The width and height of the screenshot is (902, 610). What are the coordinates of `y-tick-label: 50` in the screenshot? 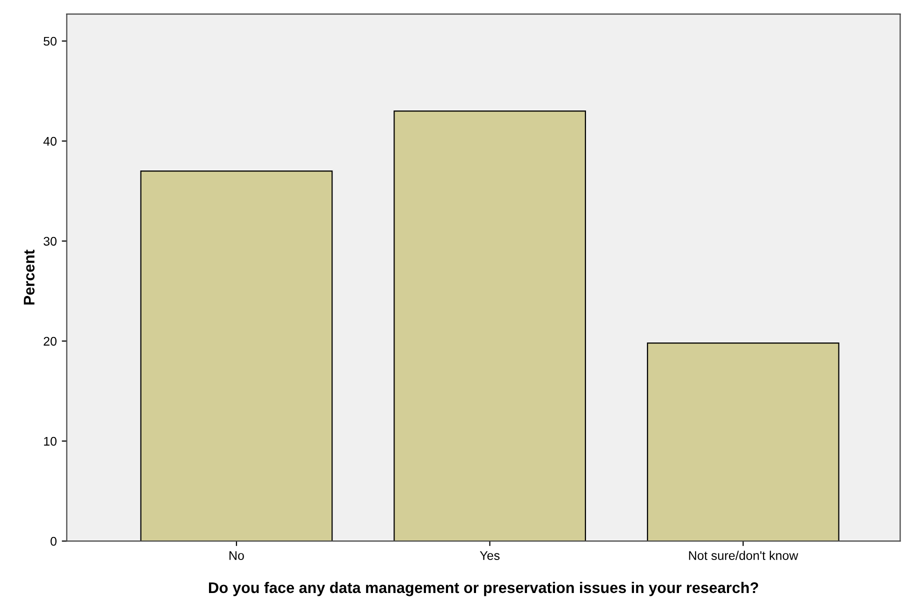 It's located at (50, 41).